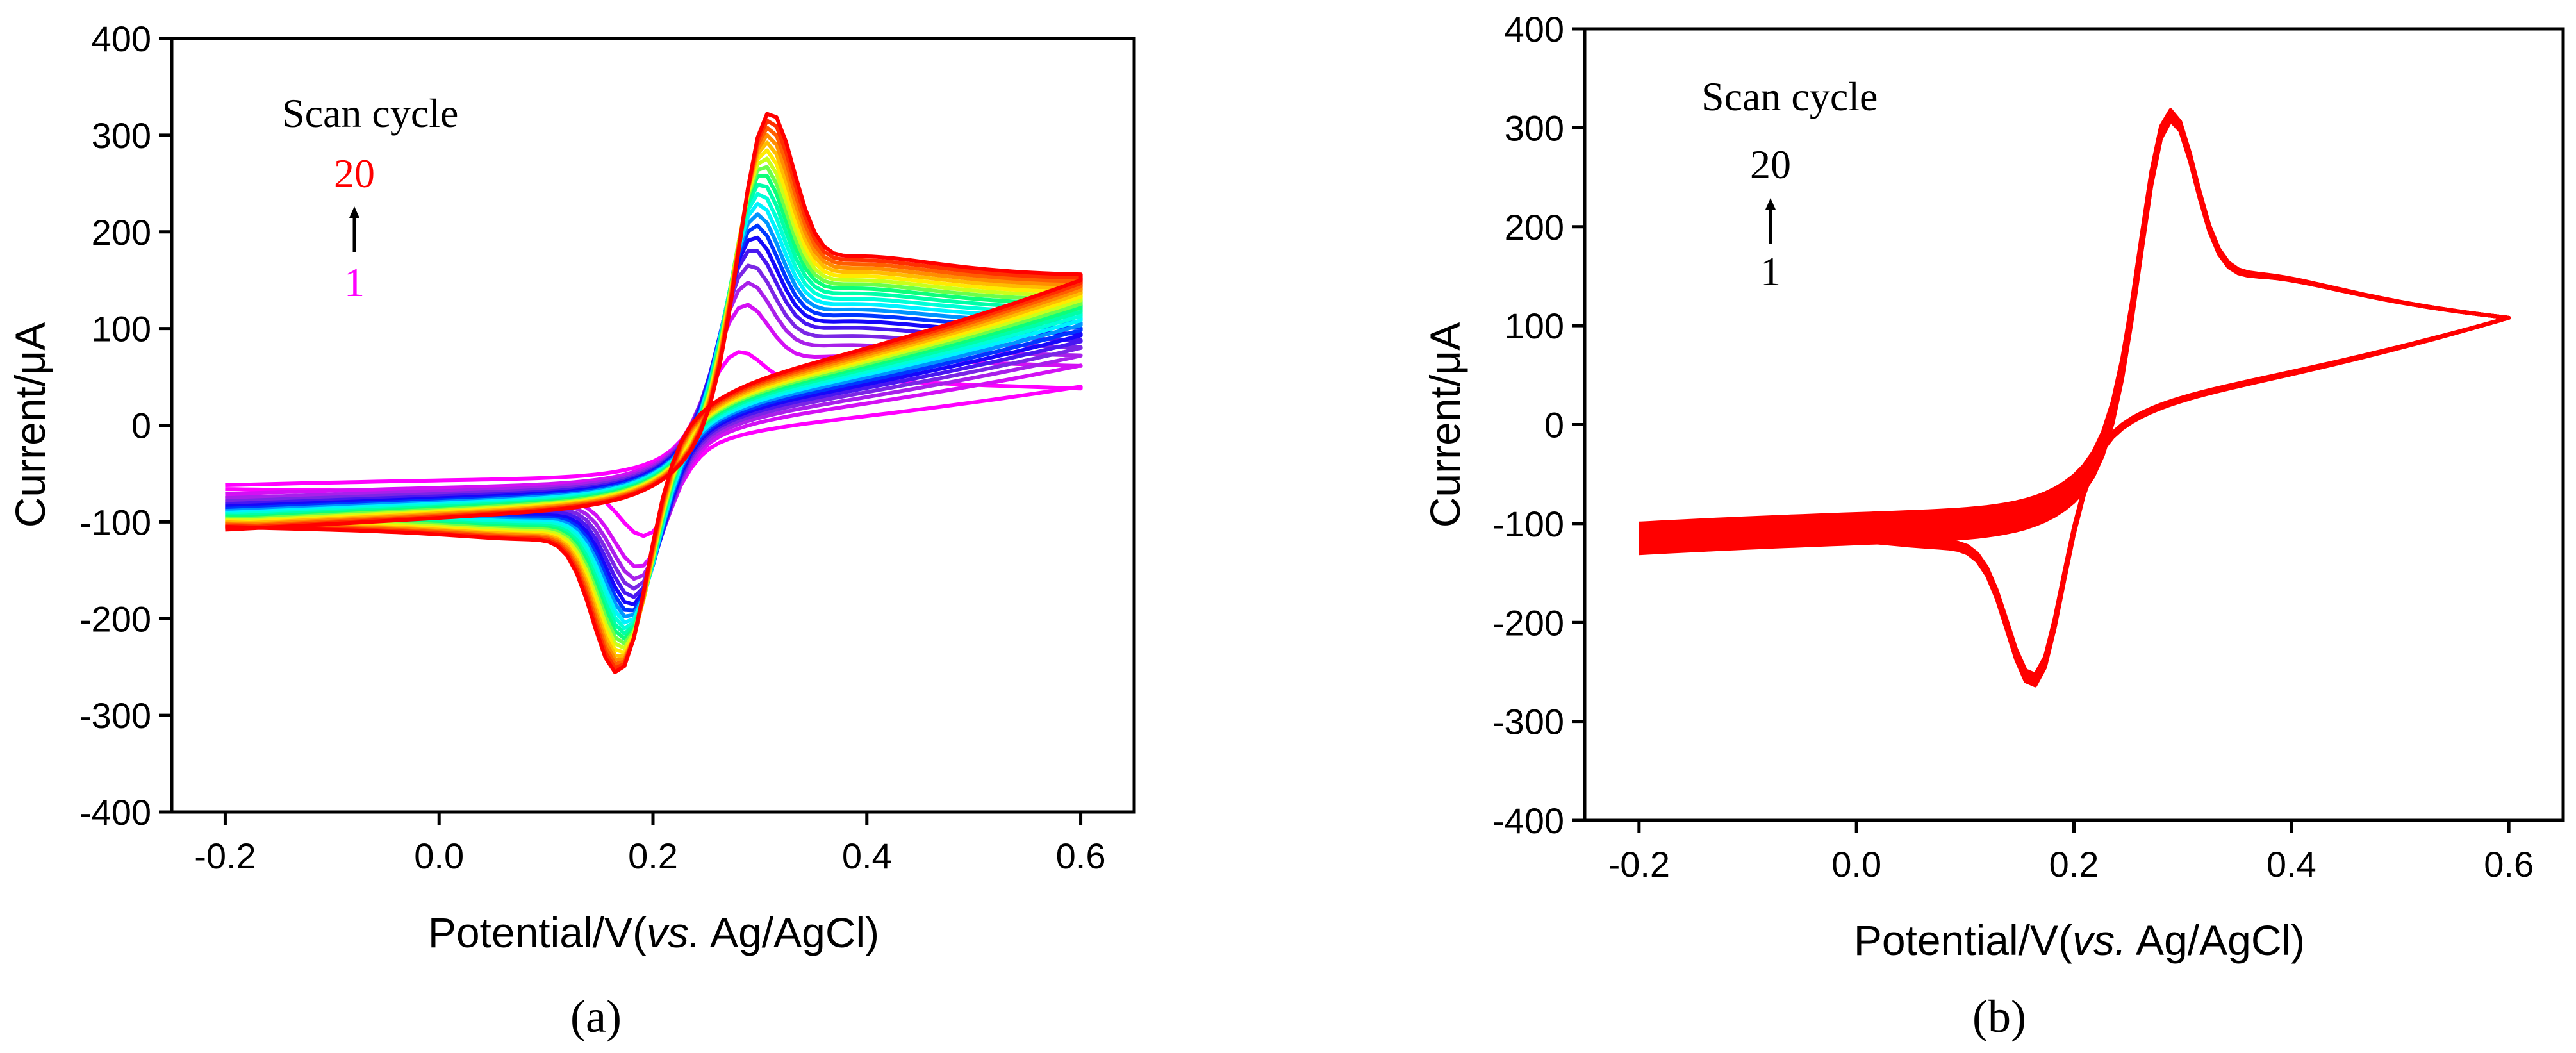 The image size is (2576, 1053). What do you see at coordinates (1445, 424) in the screenshot?
I see `panel-b-y-axis-title: Current/μA` at bounding box center [1445, 424].